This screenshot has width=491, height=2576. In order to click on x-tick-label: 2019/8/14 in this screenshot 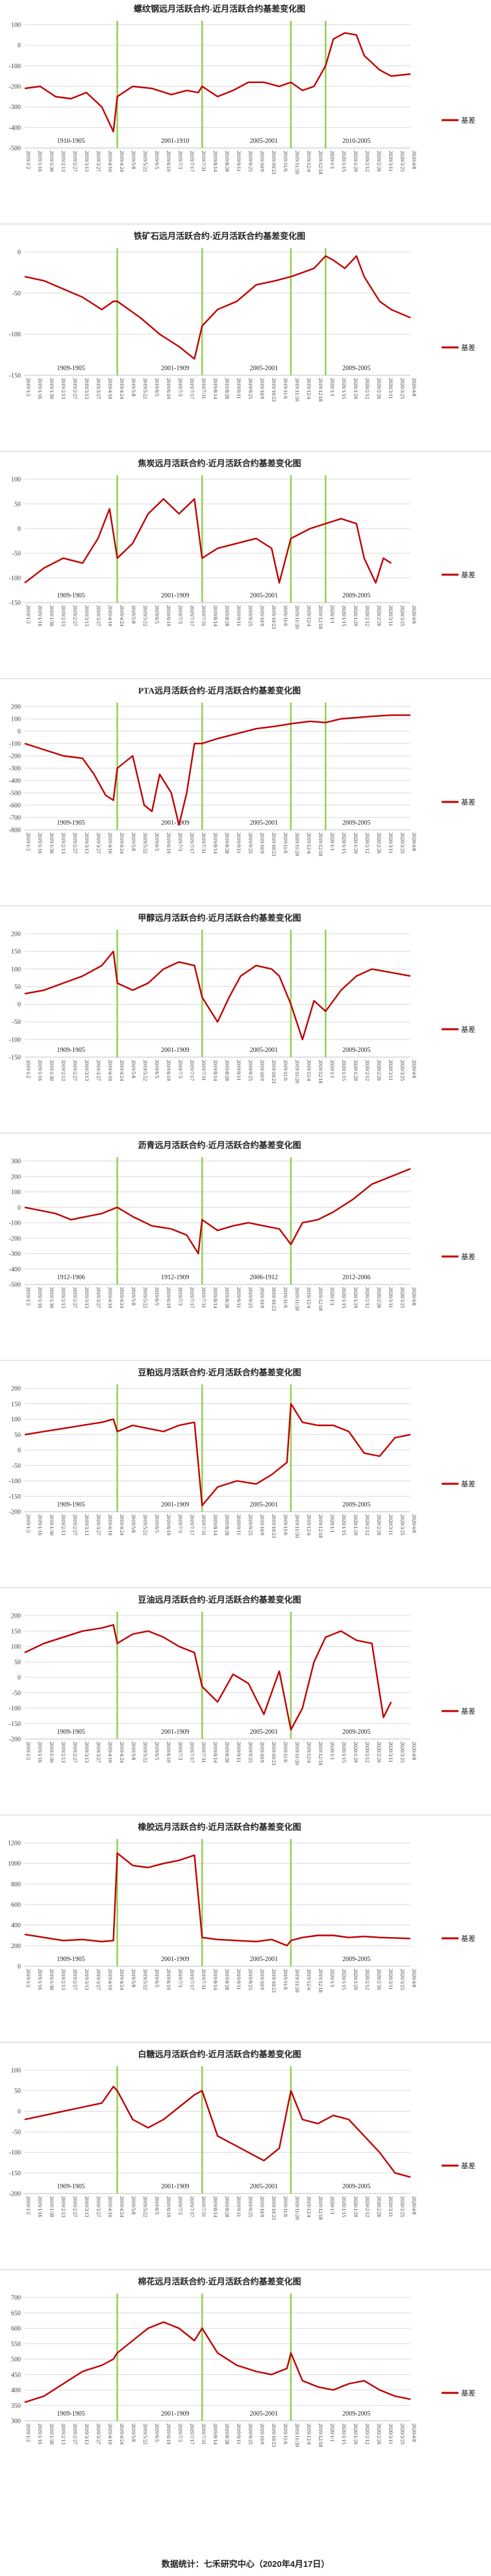, I will do `click(215, 388)`.